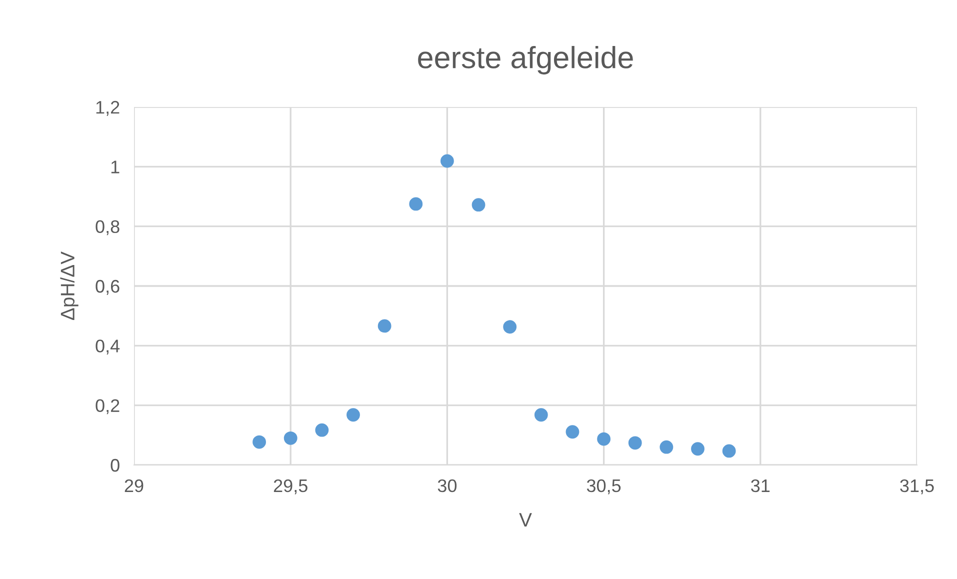 The image size is (957, 579). What do you see at coordinates (108, 228) in the screenshot?
I see `y-tick-label: 0,8` at bounding box center [108, 228].